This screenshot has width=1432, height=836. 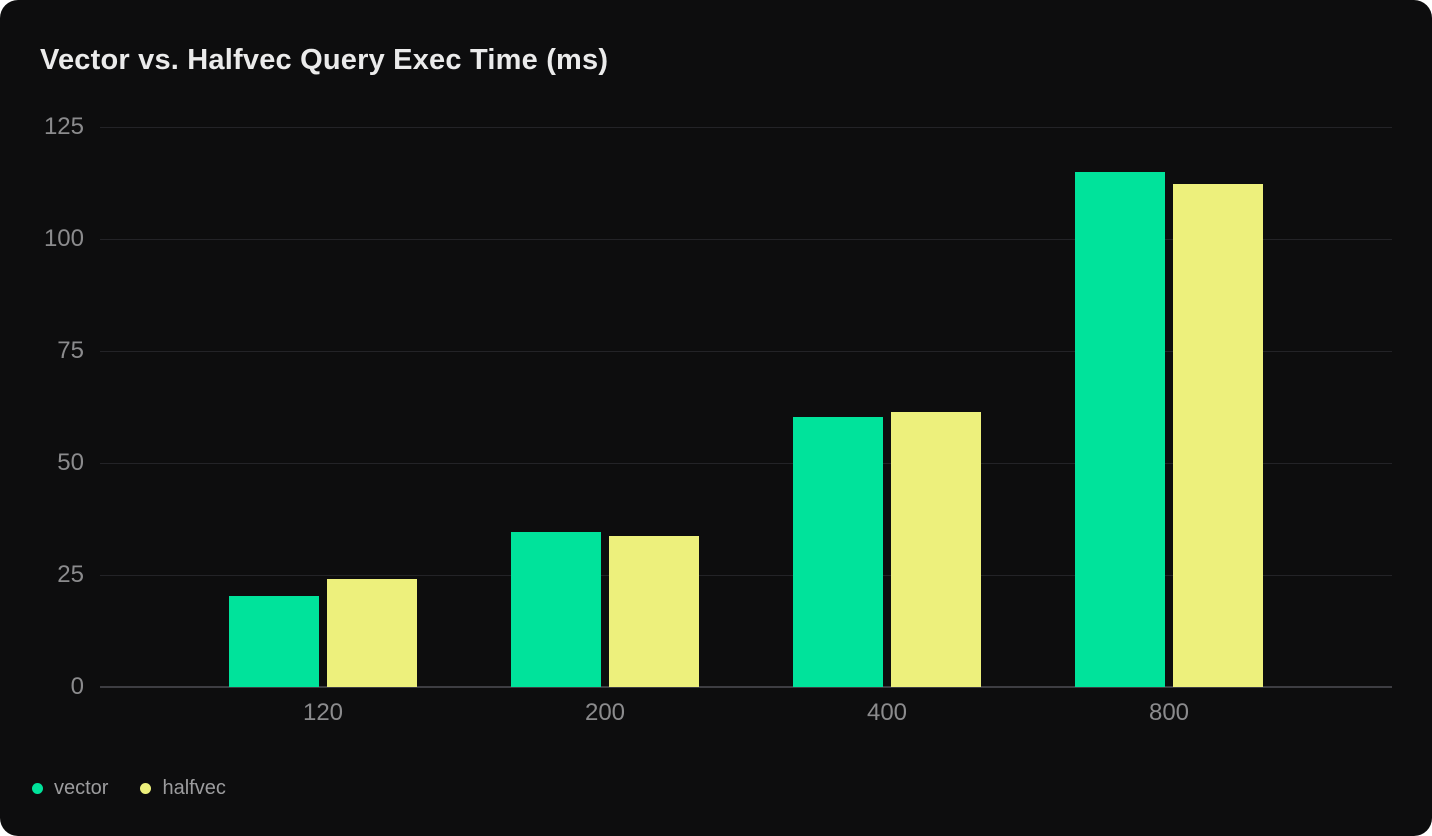 I want to click on y-axis-tick-label-100: 100, so click(x=63, y=238).